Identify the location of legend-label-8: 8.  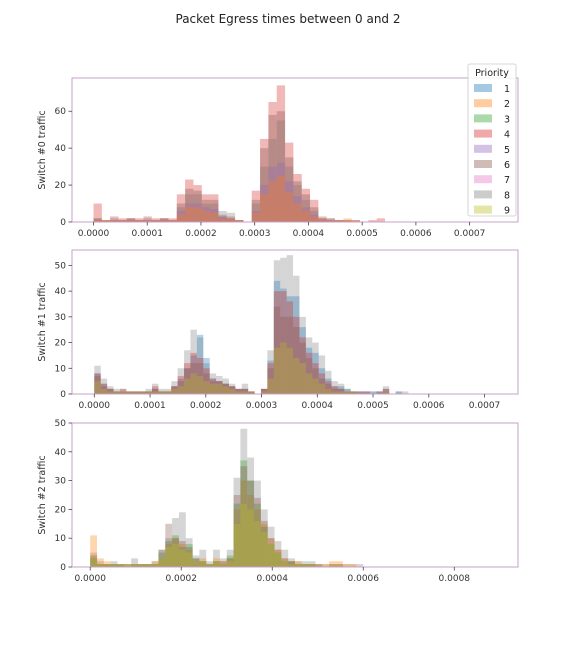
(507, 195).